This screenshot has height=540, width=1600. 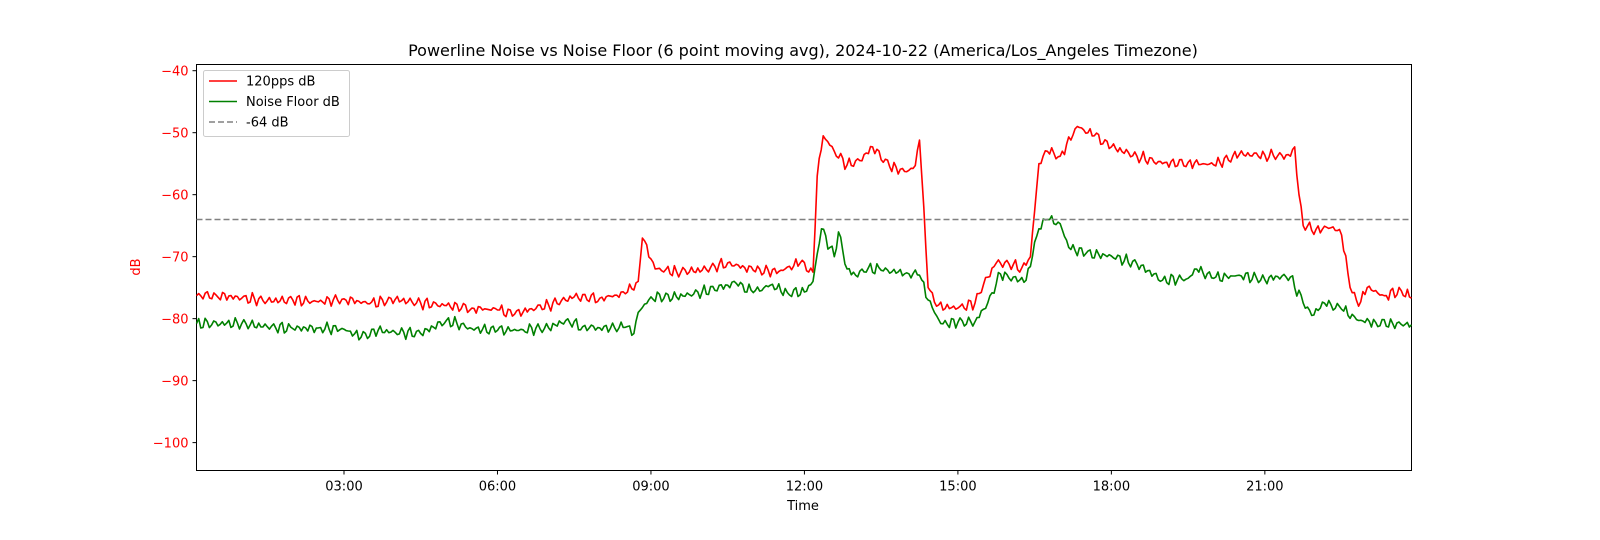 What do you see at coordinates (174, 382) in the screenshot?
I see `y-tick-label: −90` at bounding box center [174, 382].